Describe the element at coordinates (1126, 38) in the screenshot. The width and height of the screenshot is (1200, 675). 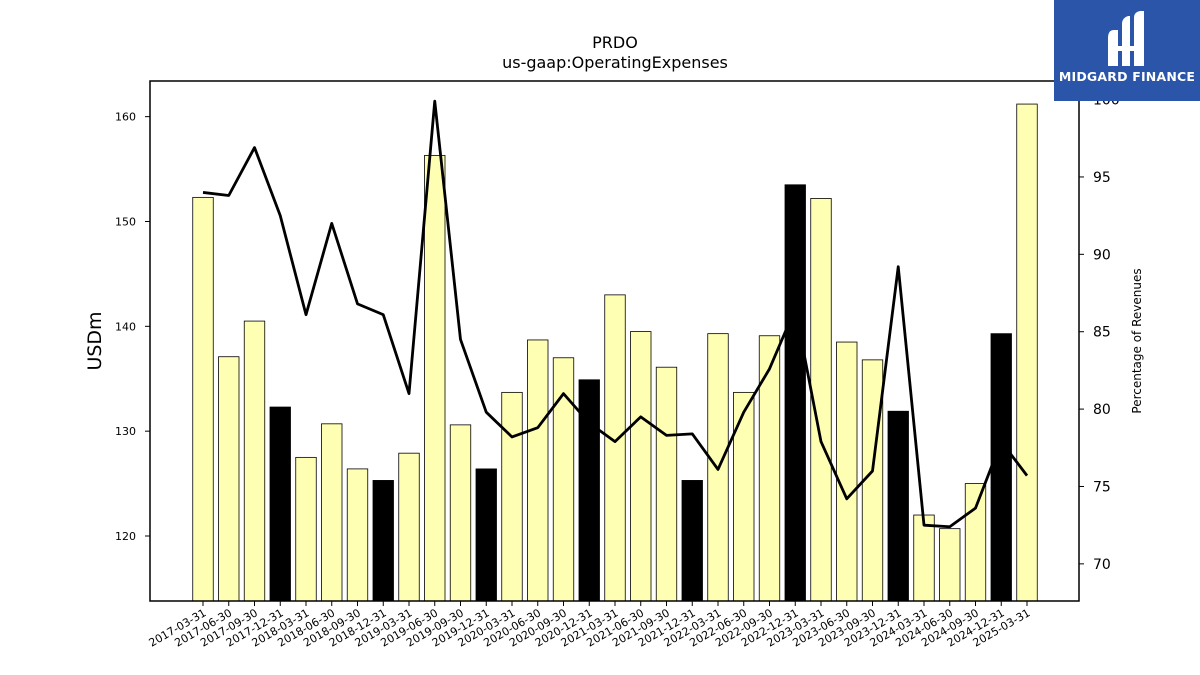
I see `midgard-logo-icon` at that location.